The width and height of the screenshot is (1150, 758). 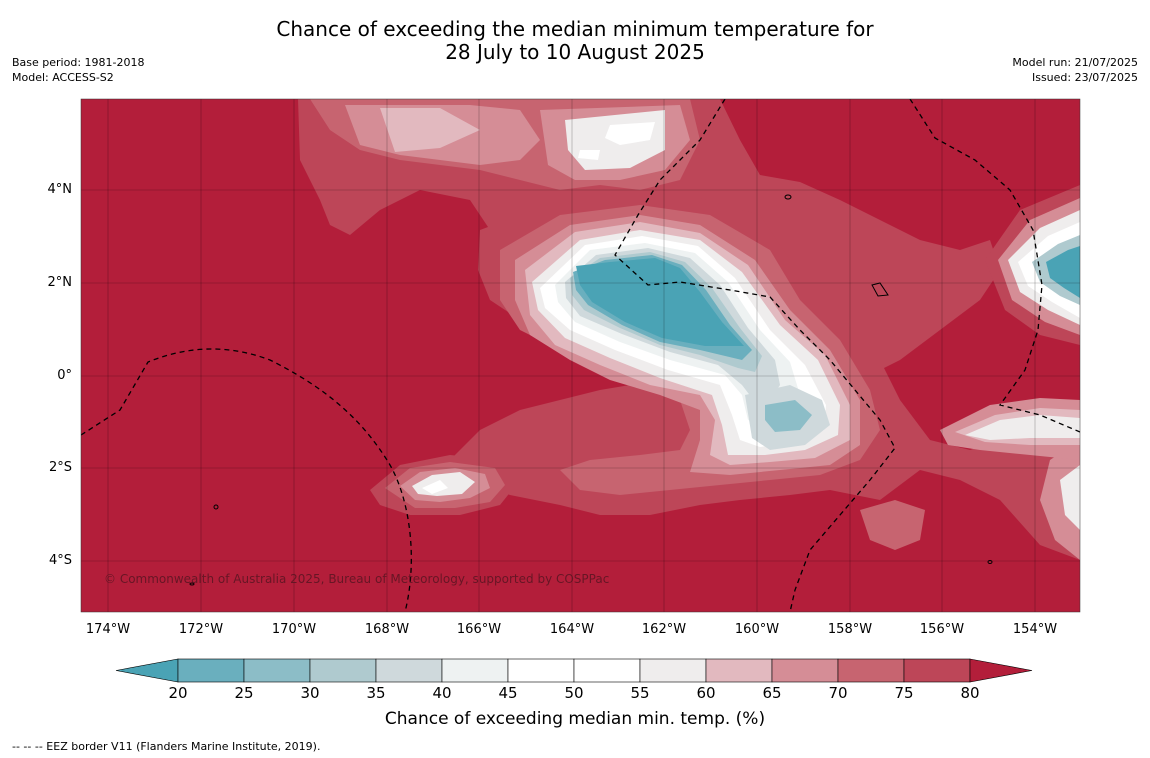 What do you see at coordinates (1075, 70) in the screenshot?
I see `meta-right: Model run: 21/07/2025 Issued: 23/07/2025` at bounding box center [1075, 70].